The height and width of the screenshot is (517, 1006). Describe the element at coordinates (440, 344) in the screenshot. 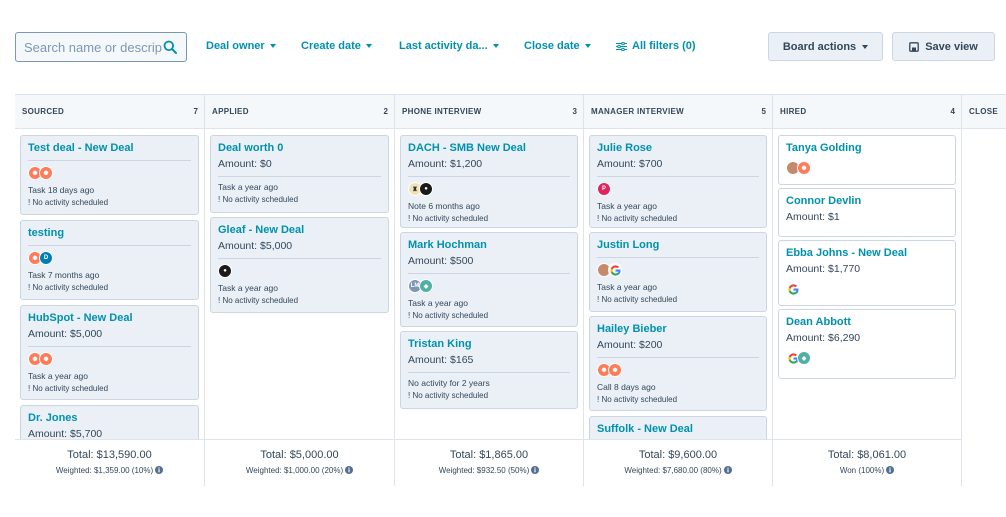

I see `deal-title: Tristan King` at that location.